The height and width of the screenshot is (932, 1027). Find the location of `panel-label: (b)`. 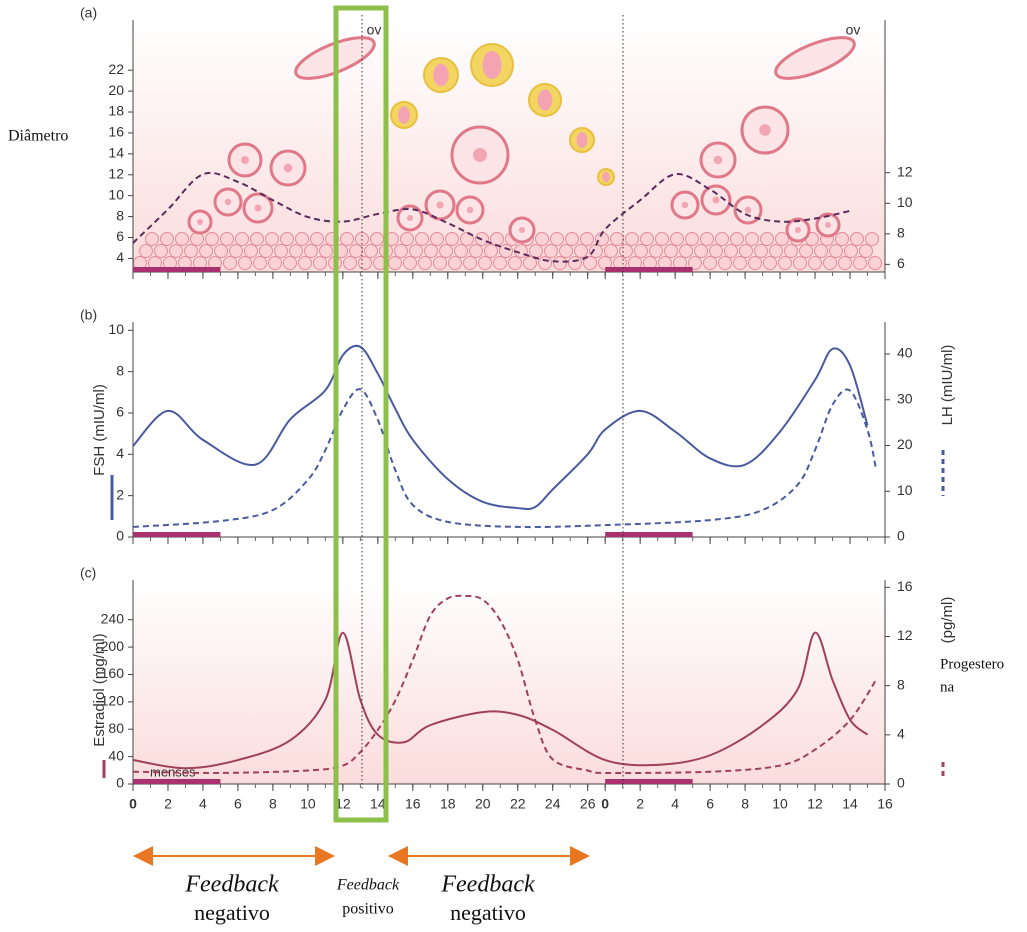

panel-label: (b) is located at coordinates (88, 315).